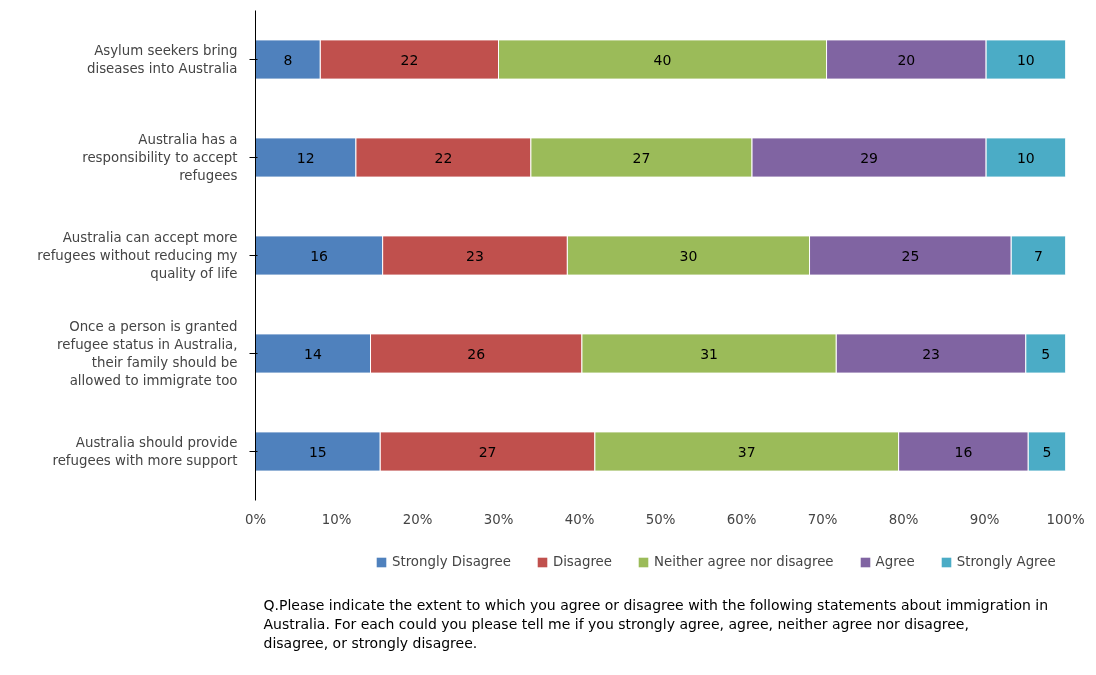  What do you see at coordinates (147, 353) in the screenshot?
I see `y-tick-label: Once a person is granted refugee status in Australia, their family should be allowed to immigrate too` at bounding box center [147, 353].